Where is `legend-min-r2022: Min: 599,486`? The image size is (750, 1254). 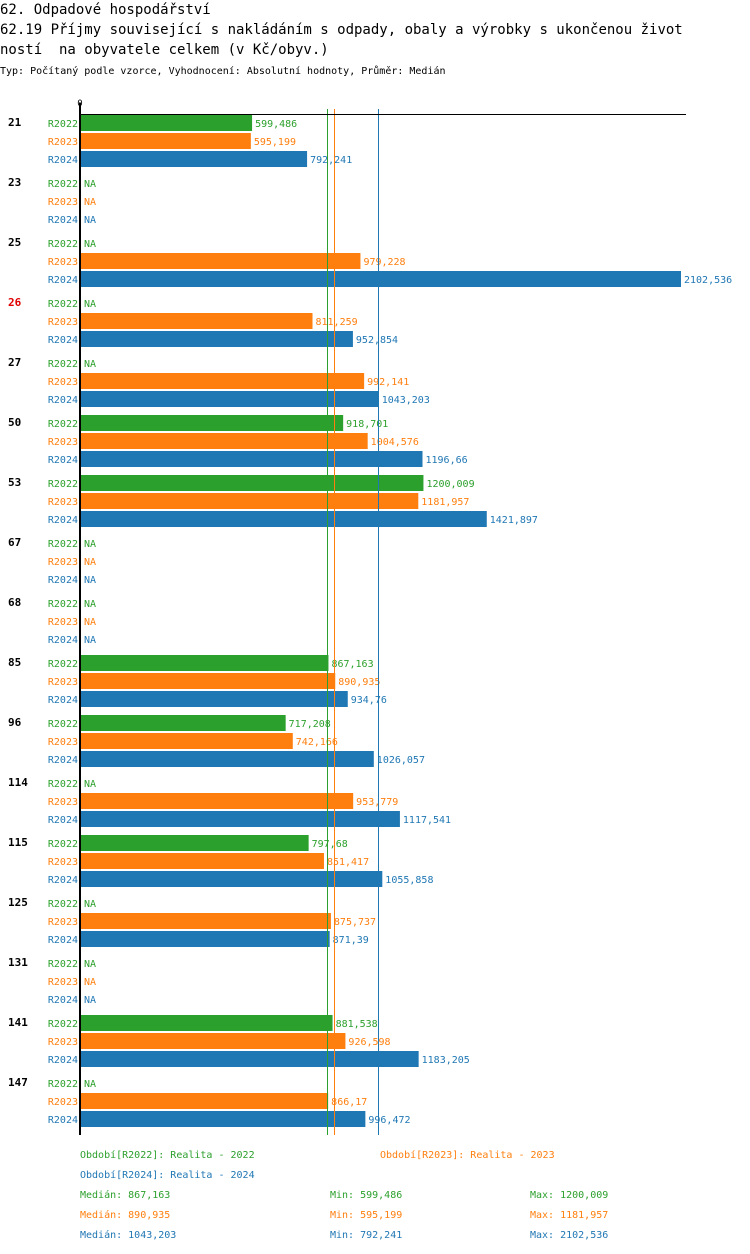
legend-min-r2022: Min: 599,486 is located at coordinates (366, 1195).